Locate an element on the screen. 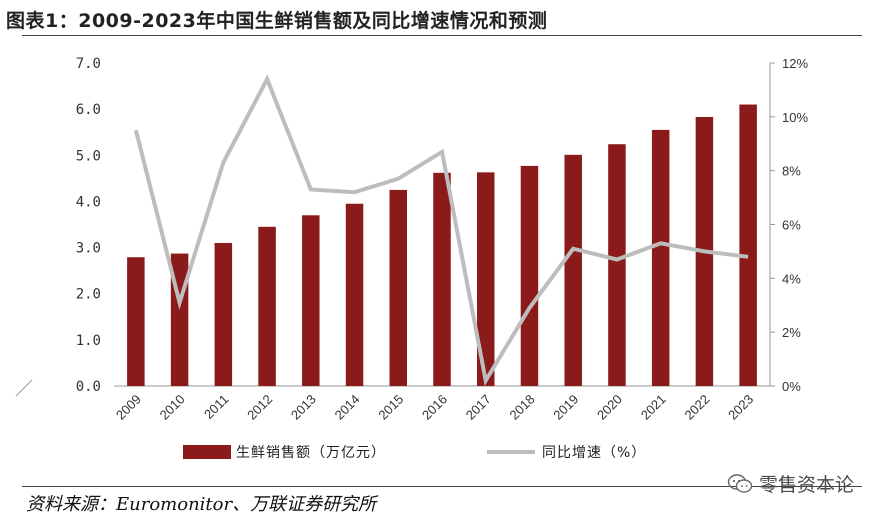 This screenshot has width=880, height=522. x-tick-label: 2016 is located at coordinates (434, 407).